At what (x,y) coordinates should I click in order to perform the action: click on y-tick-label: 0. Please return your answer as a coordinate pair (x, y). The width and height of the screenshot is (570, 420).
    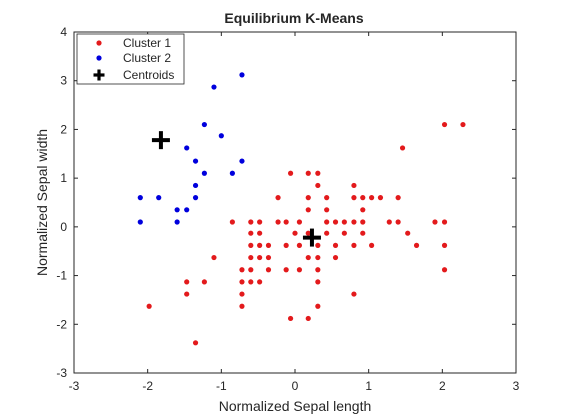
    Looking at the image, I should click on (63, 227).